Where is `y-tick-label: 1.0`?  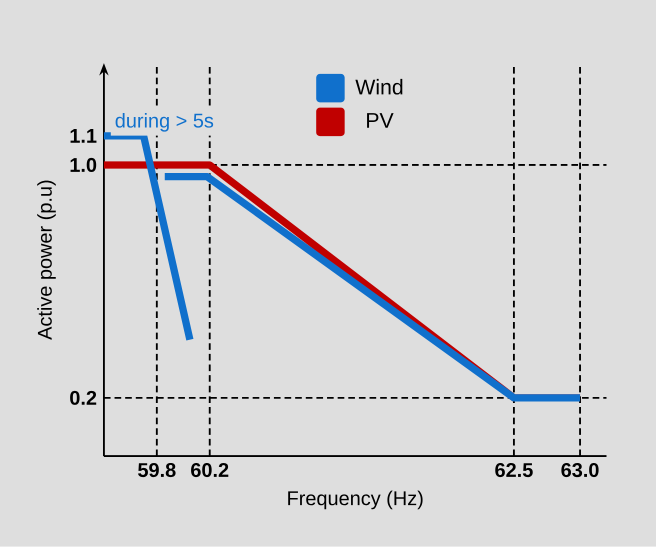 y-tick-label: 1.0 is located at coordinates (83, 165).